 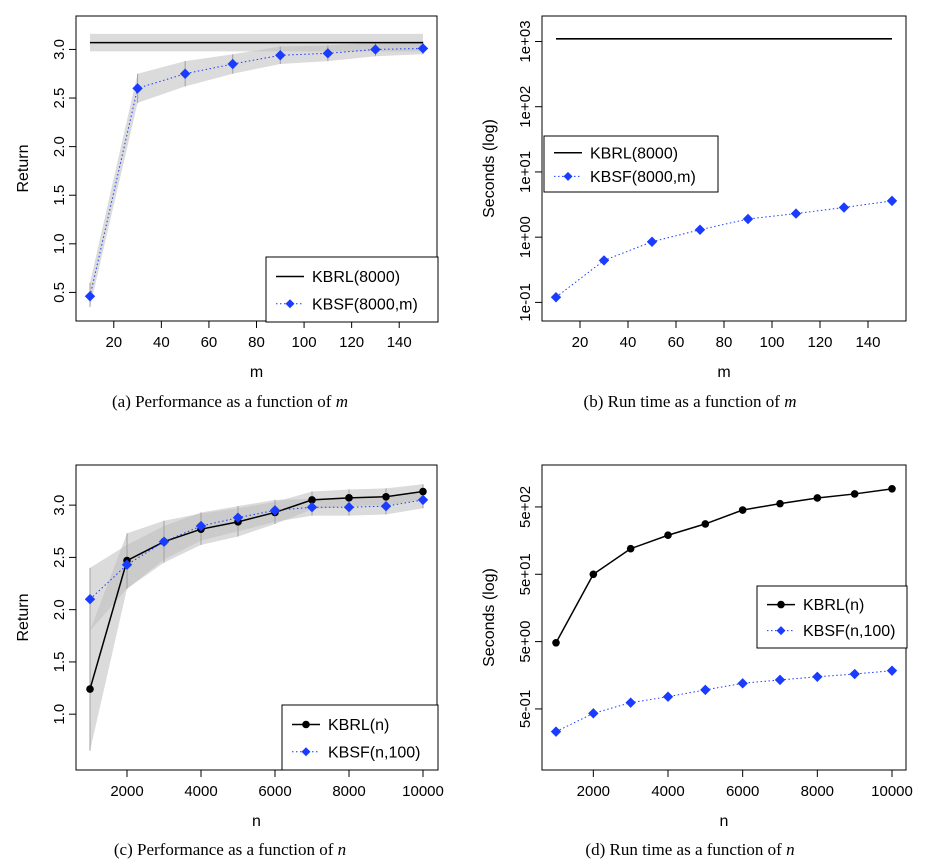 I want to click on caption-b: (b) Run time as a function of m, so click(x=690, y=401).